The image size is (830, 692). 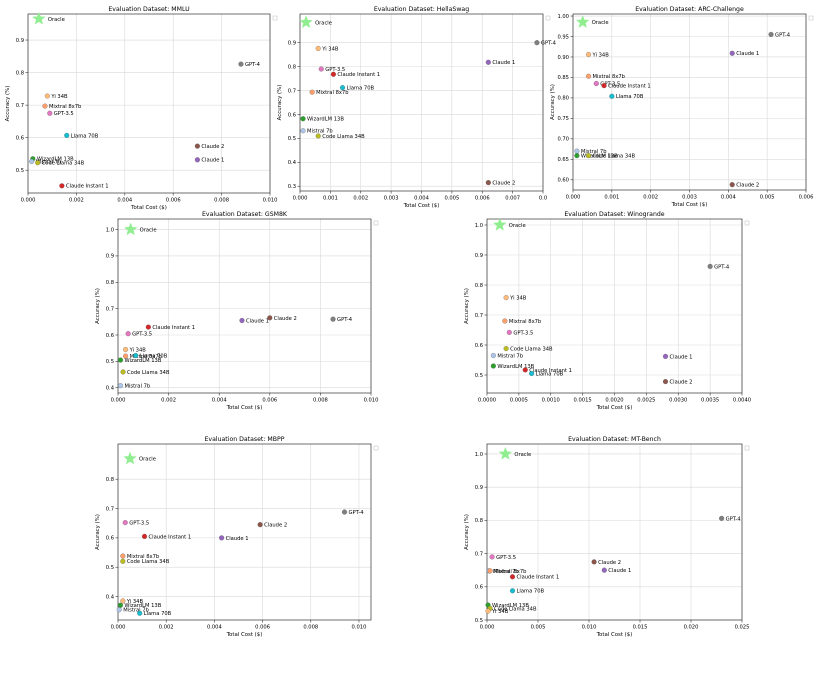 I want to click on x-tick-label: 0.0000, so click(x=487, y=401).